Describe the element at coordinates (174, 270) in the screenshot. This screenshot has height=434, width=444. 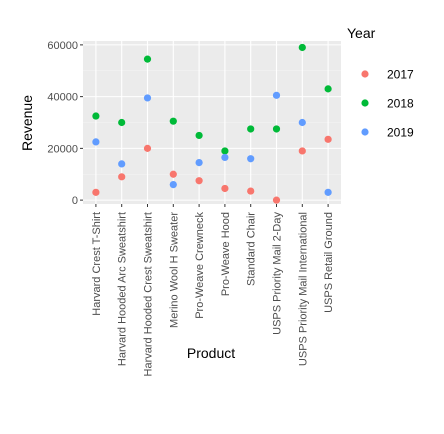
I see `x-tick-label: Merino Wool H Sweater` at that location.